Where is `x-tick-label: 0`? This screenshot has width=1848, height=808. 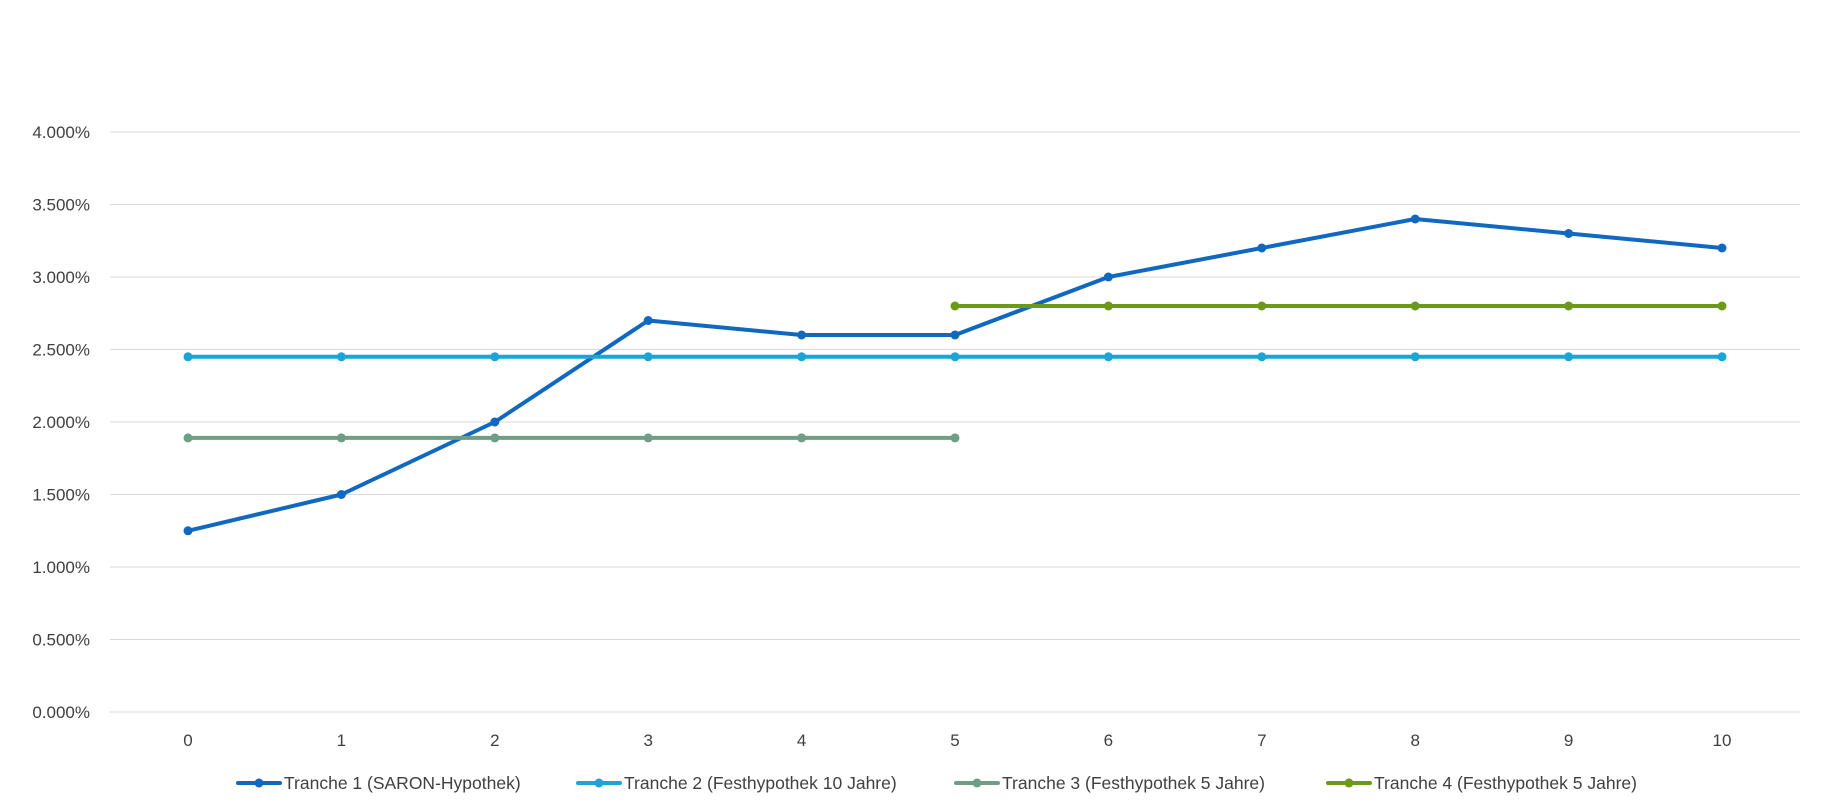
x-tick-label: 0 is located at coordinates (187, 740).